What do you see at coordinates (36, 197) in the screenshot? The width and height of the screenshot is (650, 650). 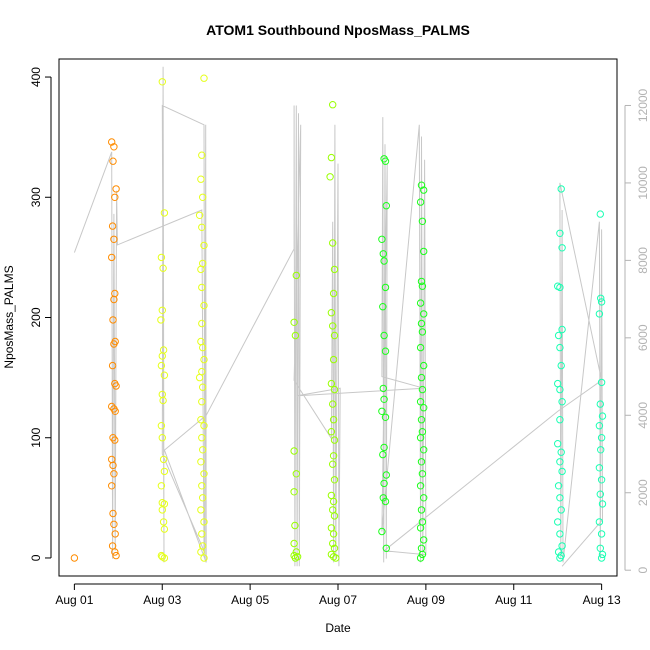 I see `y-tick-label: 300` at bounding box center [36, 197].